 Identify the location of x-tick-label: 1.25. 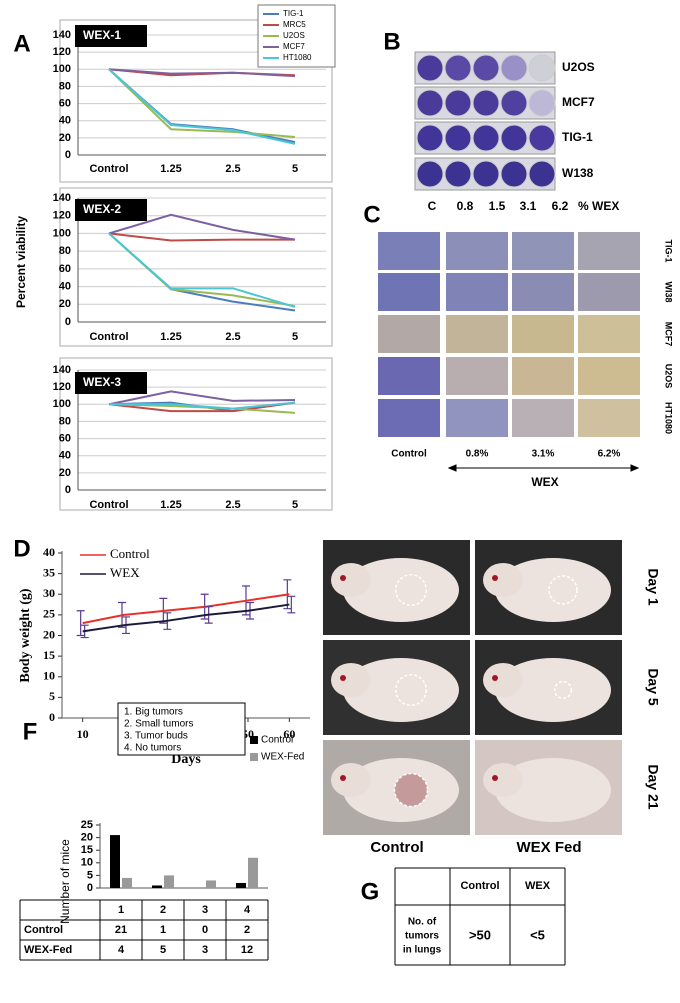
(170, 505).